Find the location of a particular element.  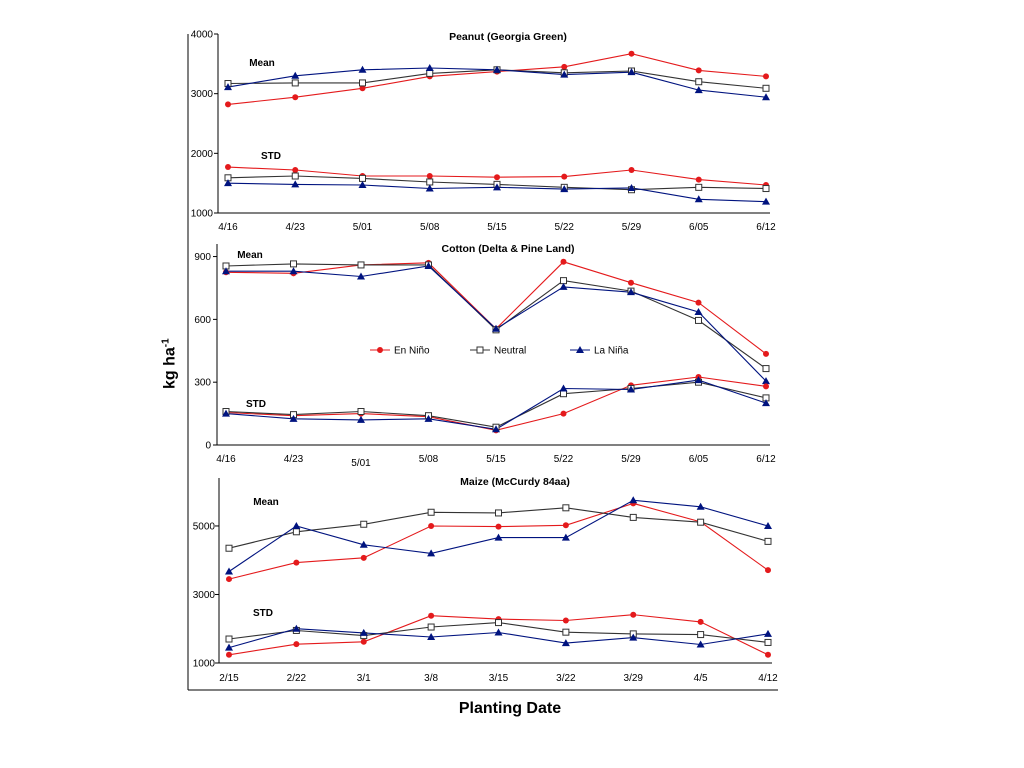

cotton-x-tick-label: 5/01 is located at coordinates (361, 463).